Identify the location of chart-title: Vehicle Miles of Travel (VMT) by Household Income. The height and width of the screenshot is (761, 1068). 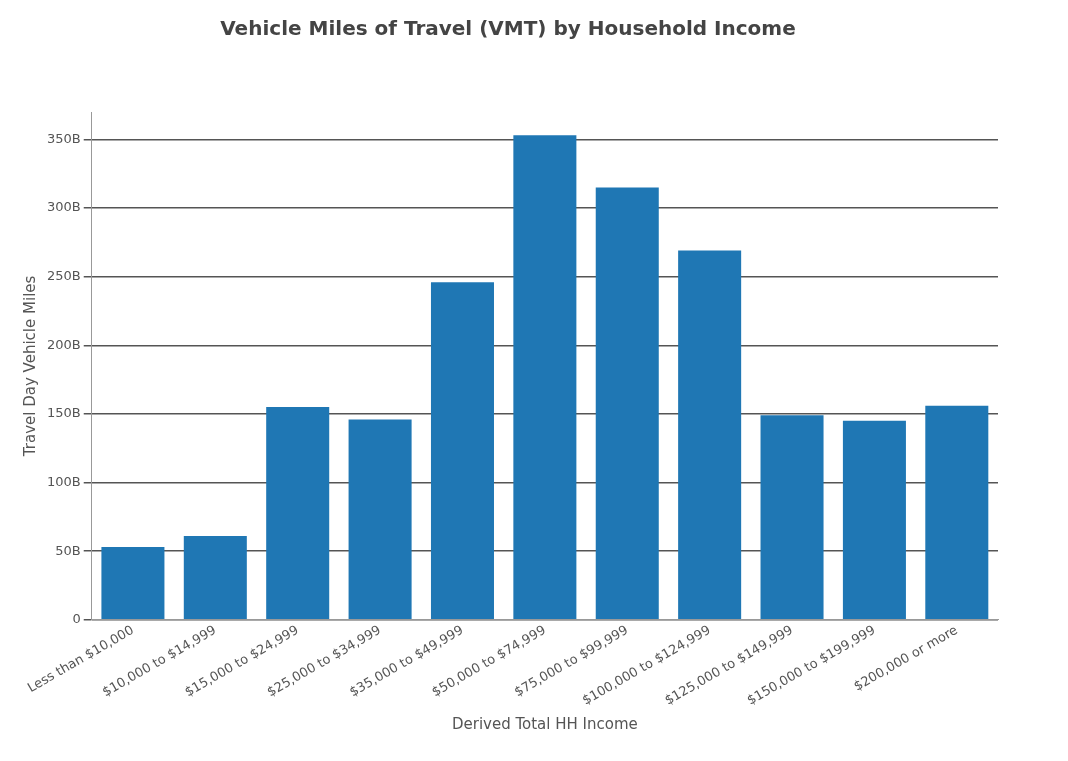
(508, 28).